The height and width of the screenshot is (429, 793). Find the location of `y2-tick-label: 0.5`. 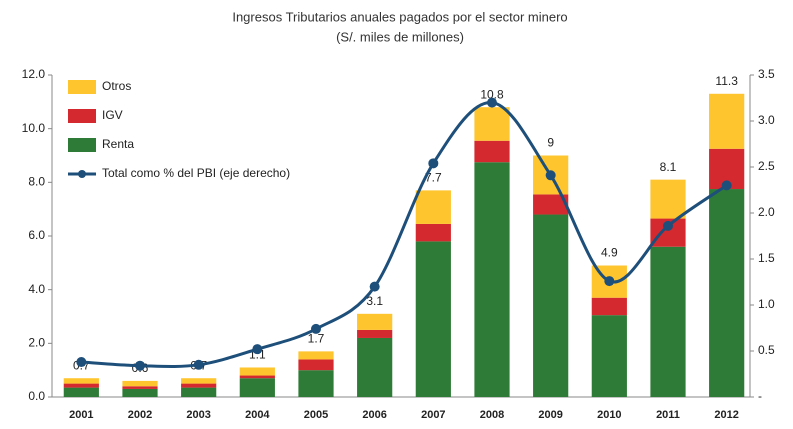

y2-tick-label: 0.5 is located at coordinates (766, 350).